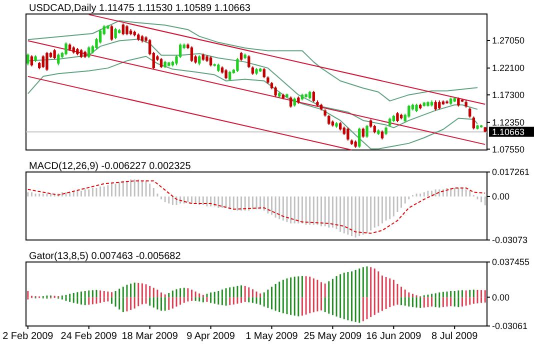  What do you see at coordinates (333, 336) in the screenshot?
I see `x-tick-label: 25 May 2009` at bounding box center [333, 336].